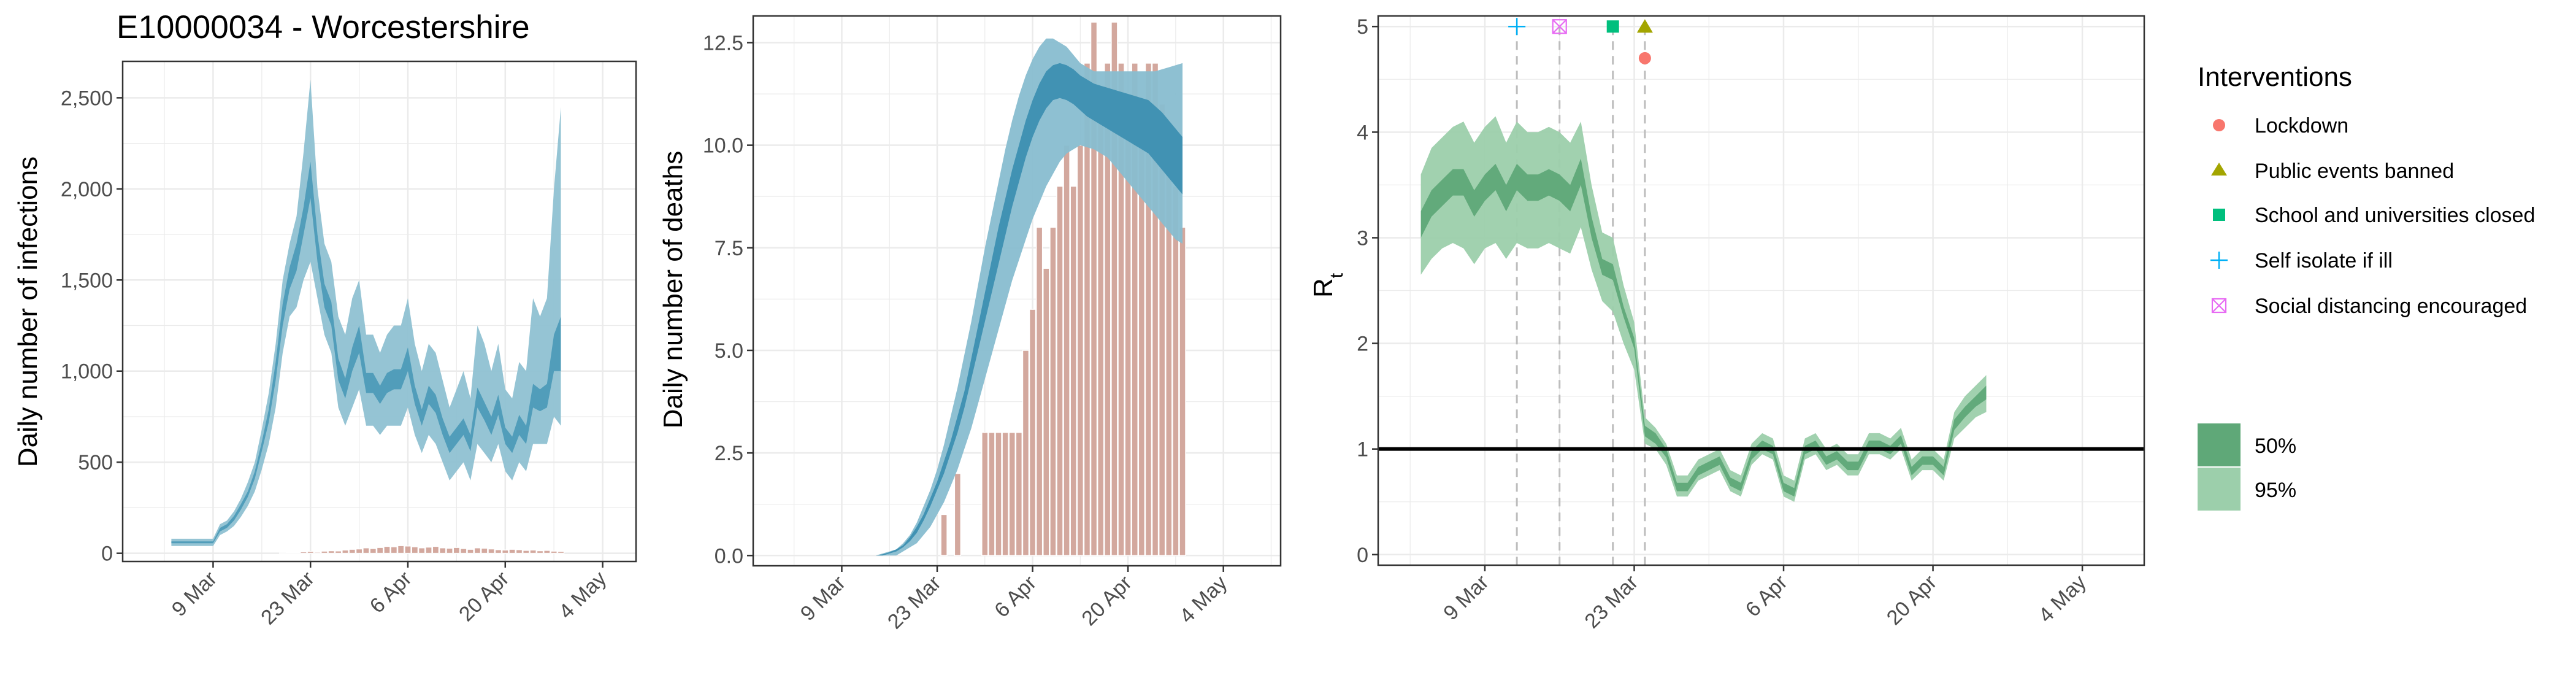 The image size is (2576, 683). Describe the element at coordinates (2275, 446) in the screenshot. I see `legend-label-50: 50%` at that location.